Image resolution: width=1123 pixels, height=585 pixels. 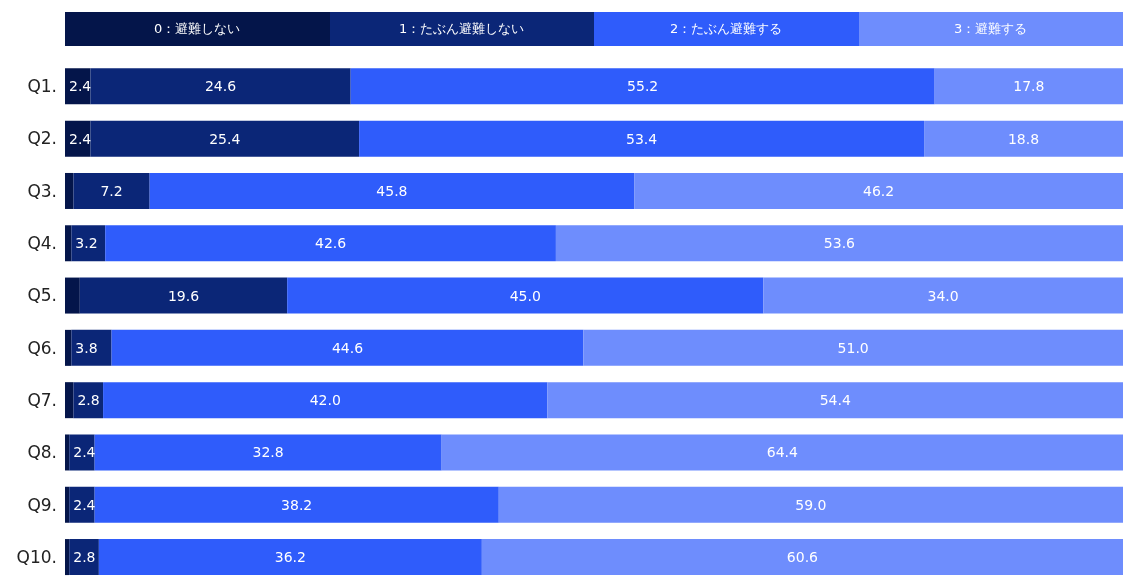 I want to click on data-label: 53.6, so click(x=839, y=243).